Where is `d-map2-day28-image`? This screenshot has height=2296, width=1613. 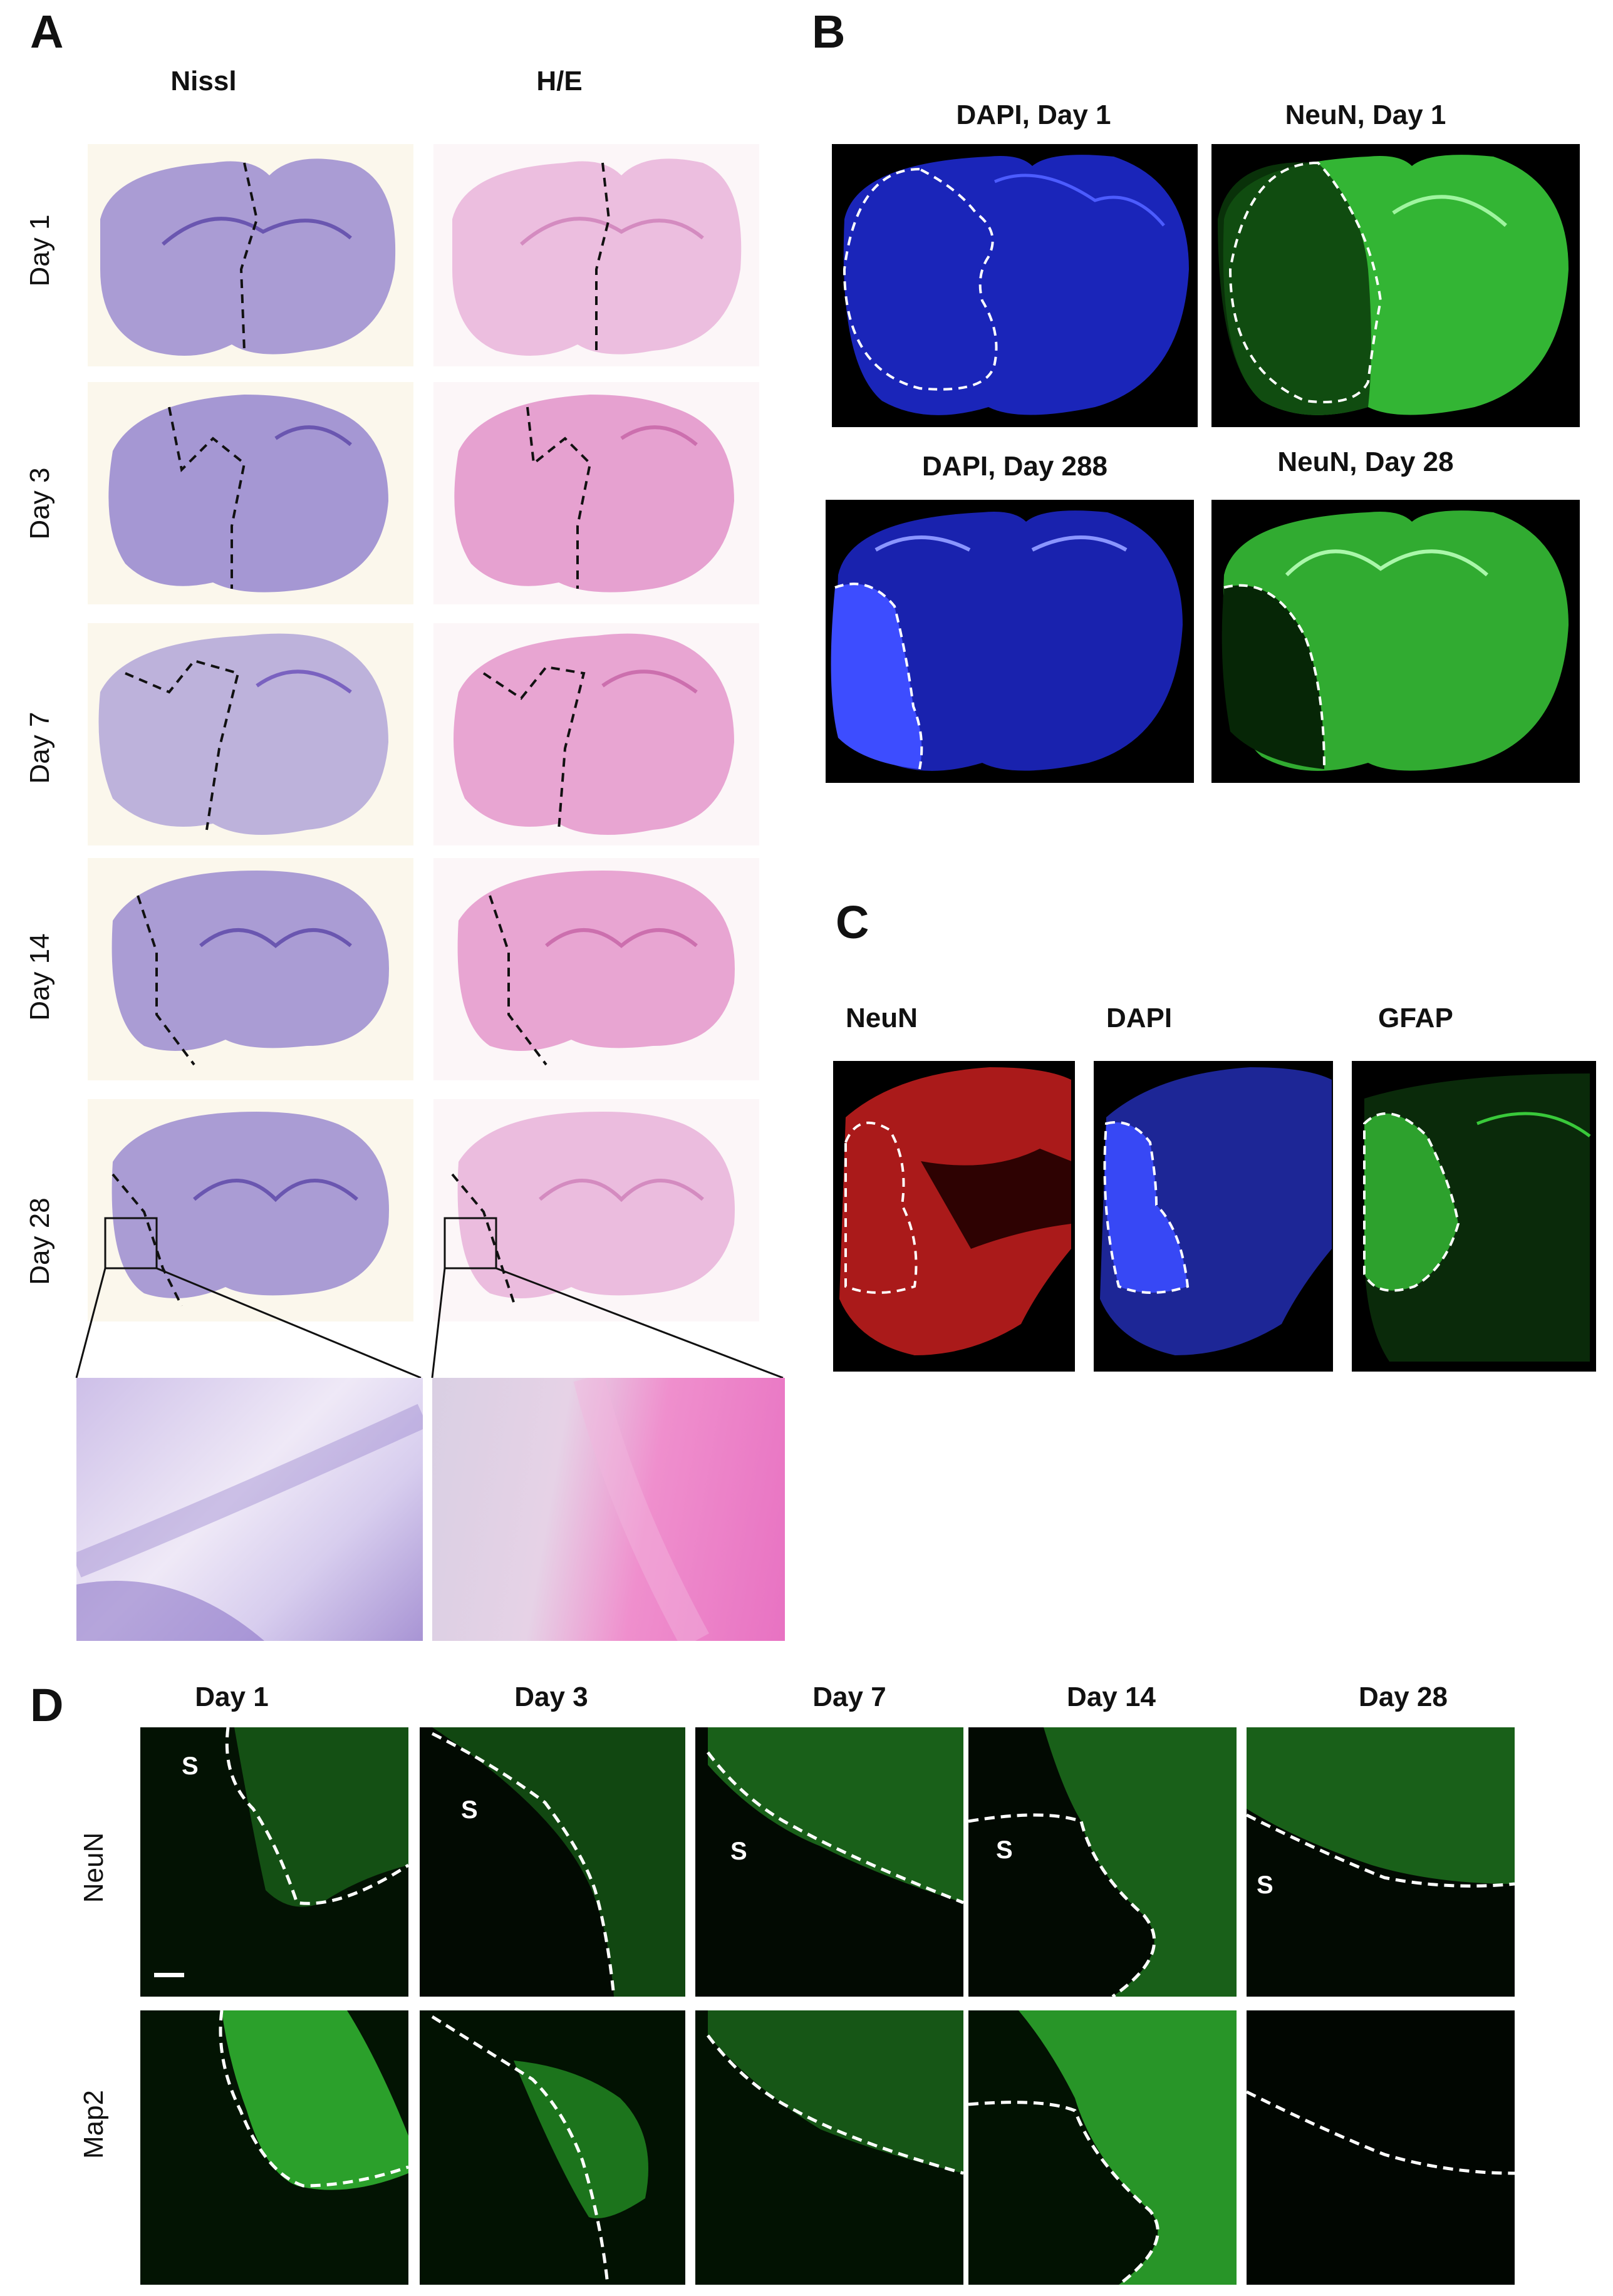 d-map2-day28-image is located at coordinates (1381, 2147).